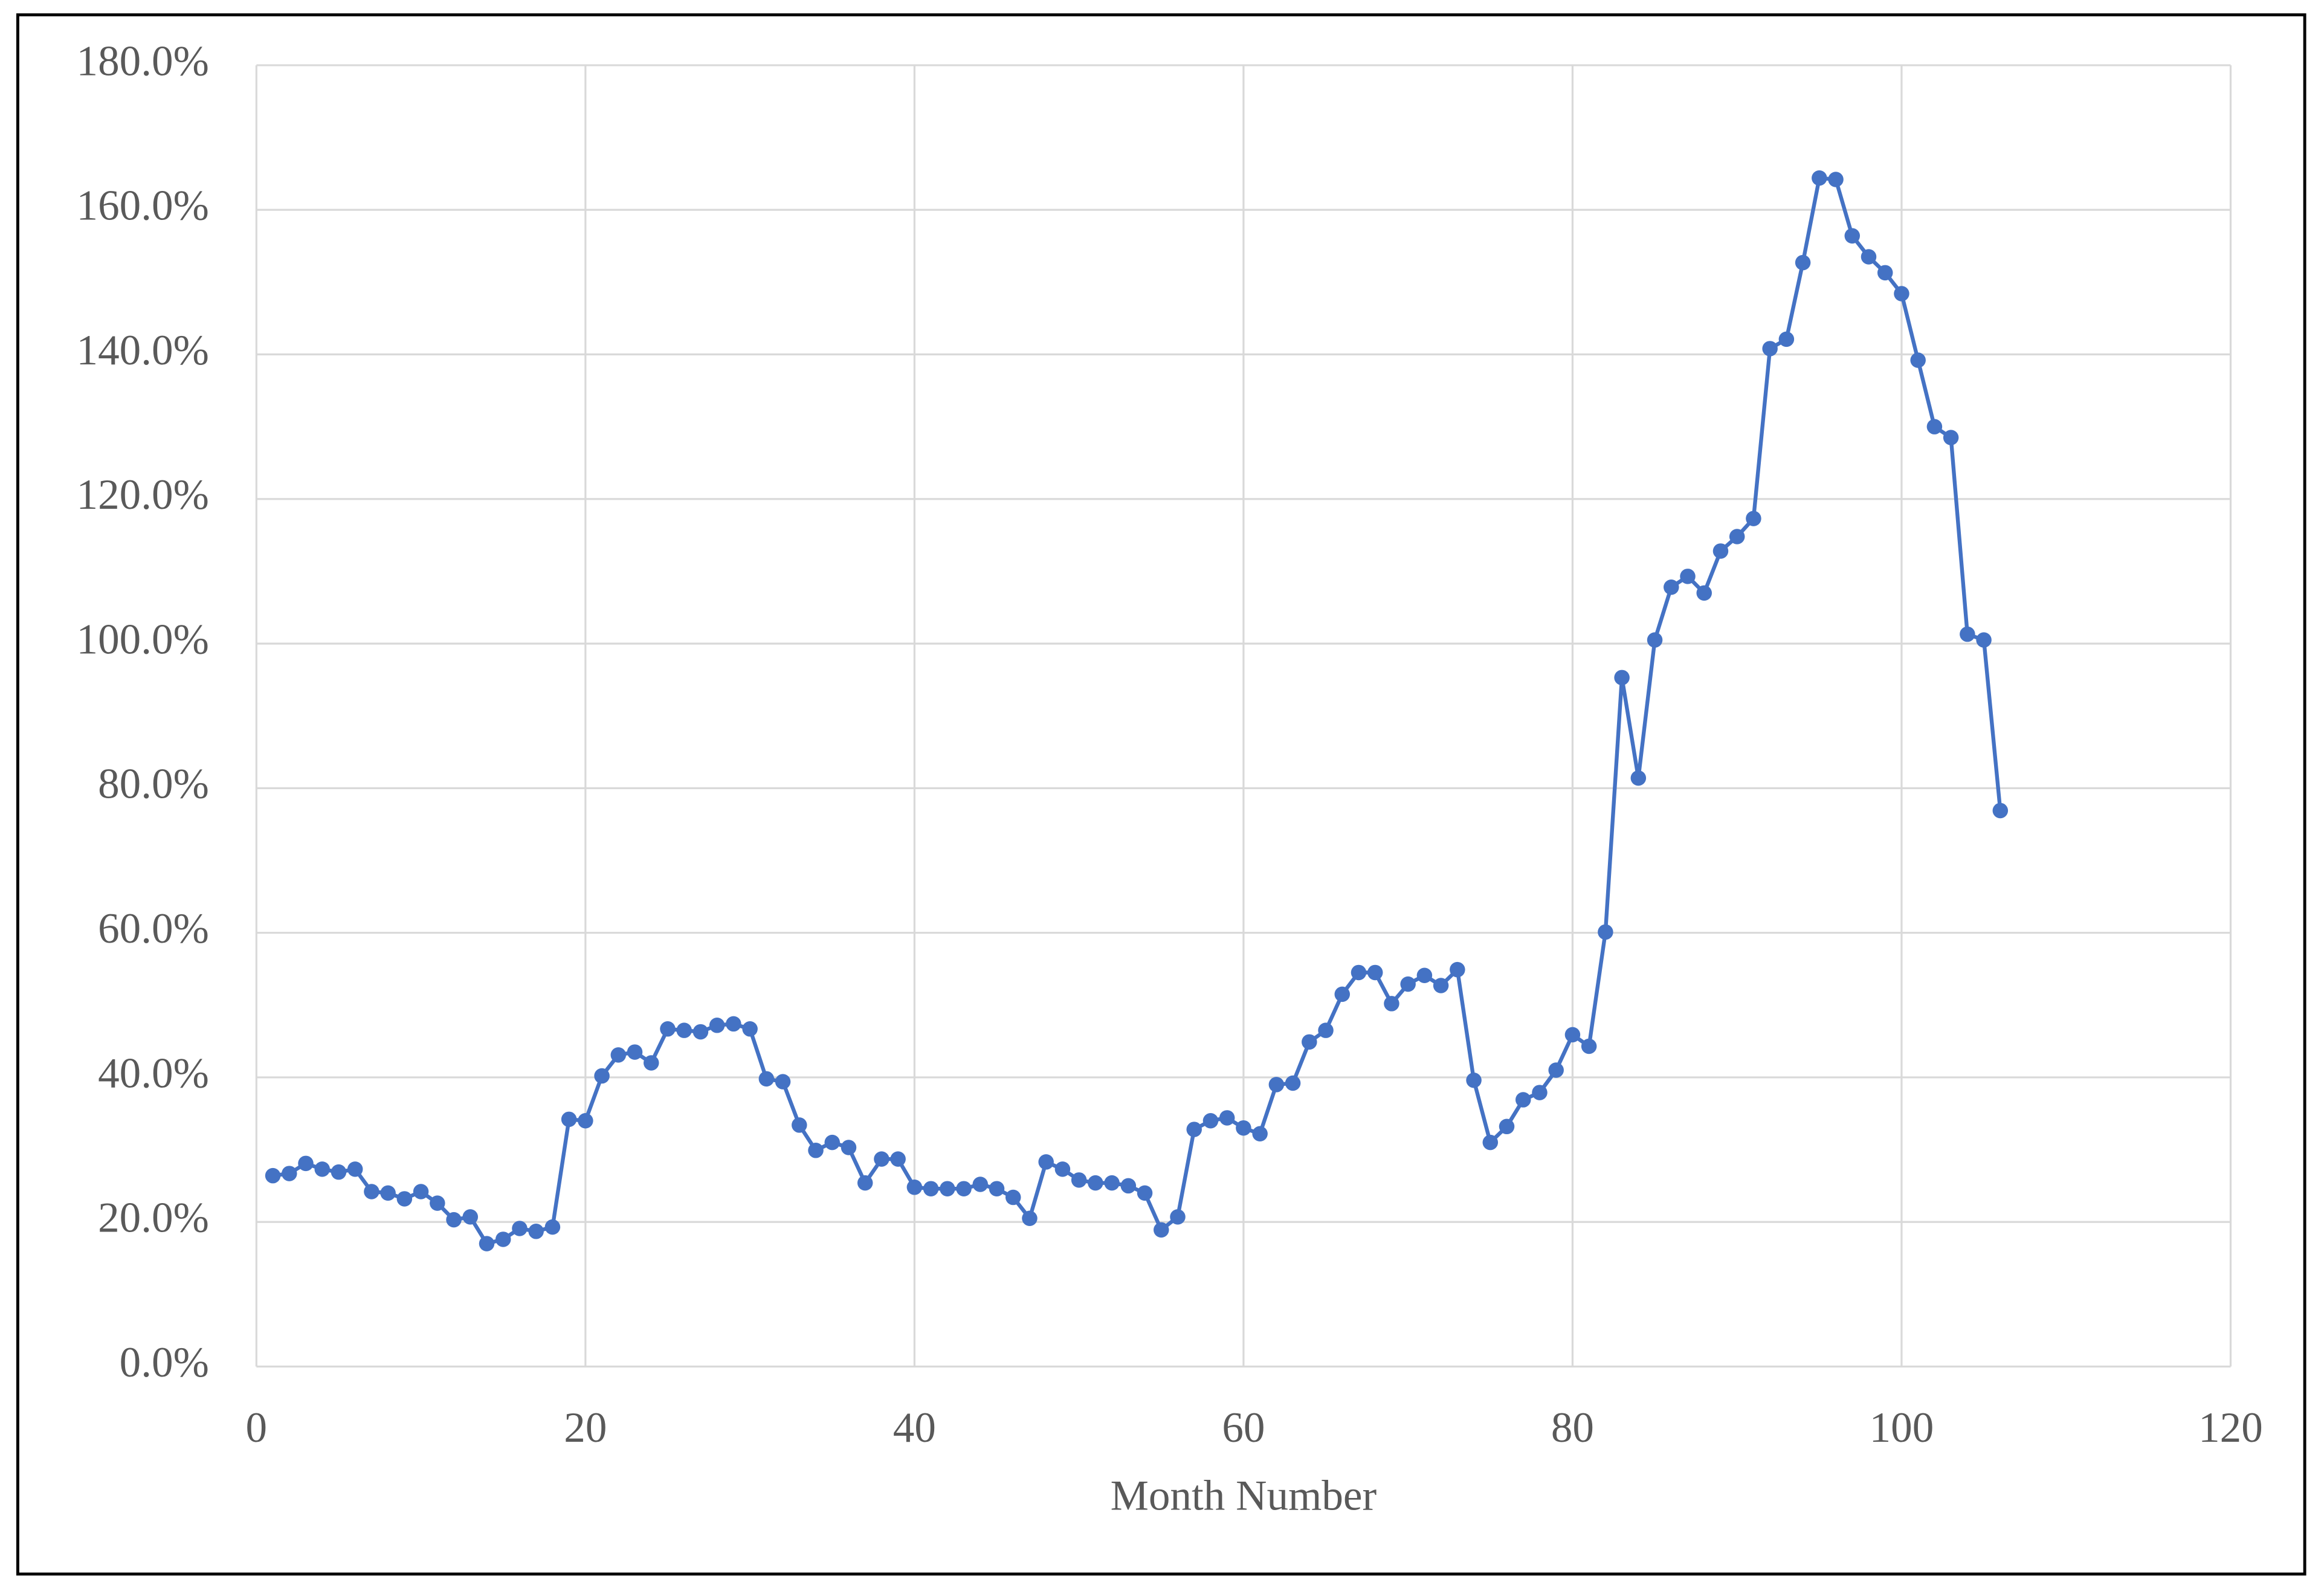  I want to click on y-tick-label: 180.0%, so click(143, 61).